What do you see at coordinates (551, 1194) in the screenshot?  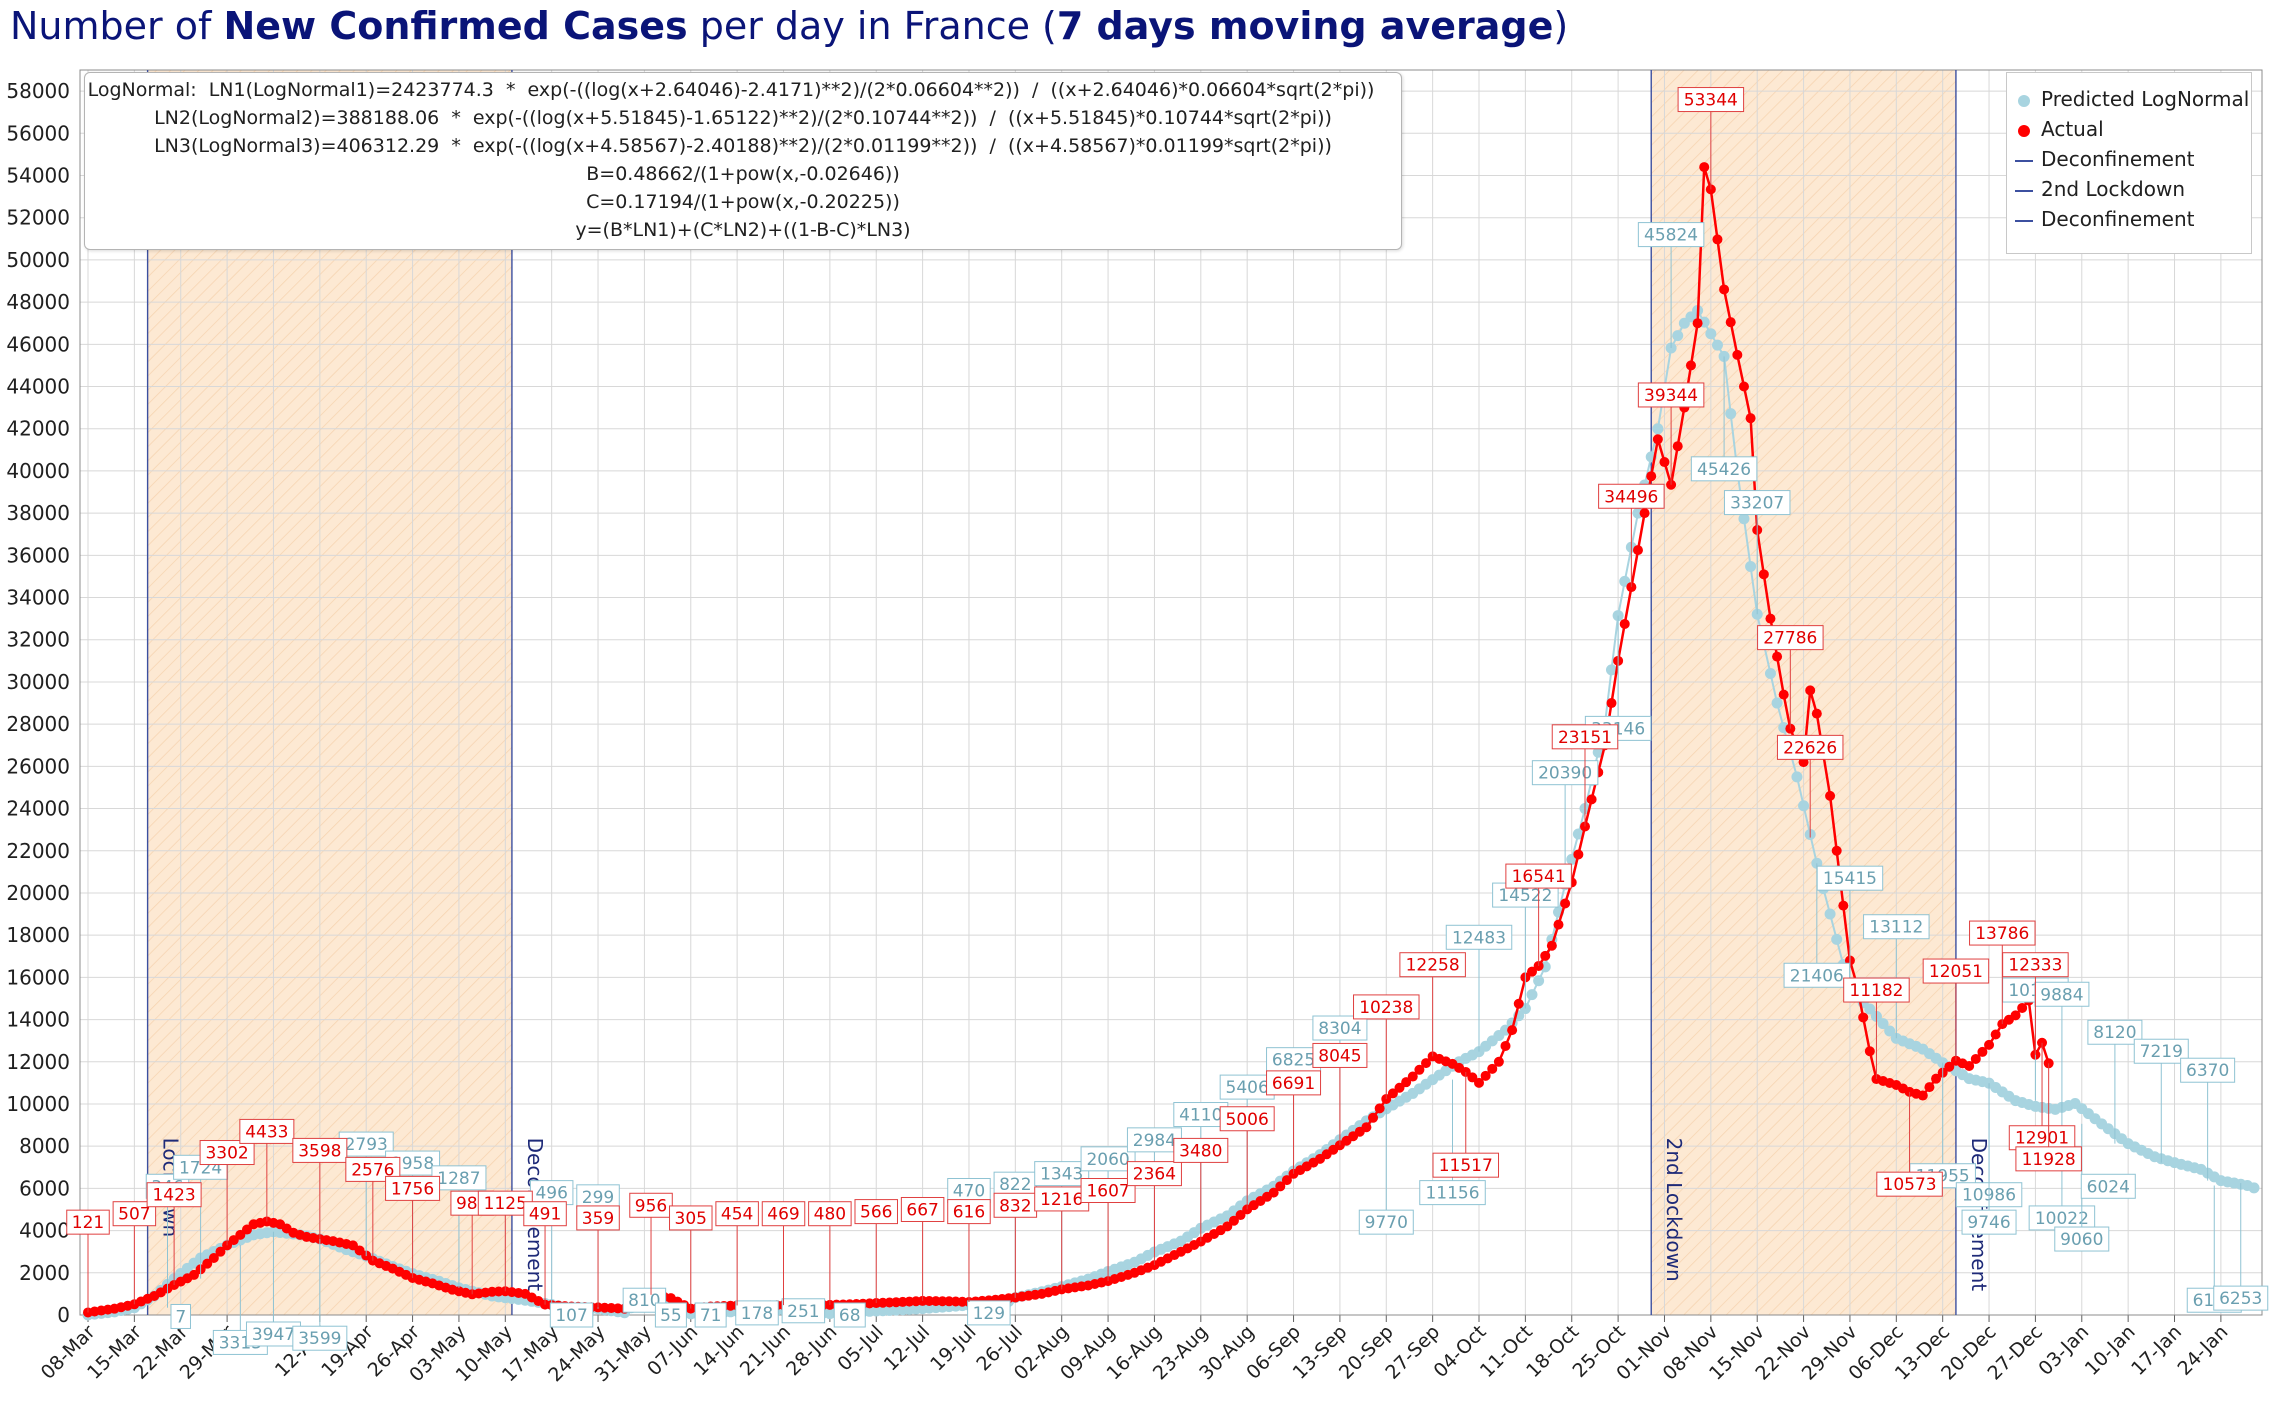 I see `data-label: 496` at bounding box center [551, 1194].